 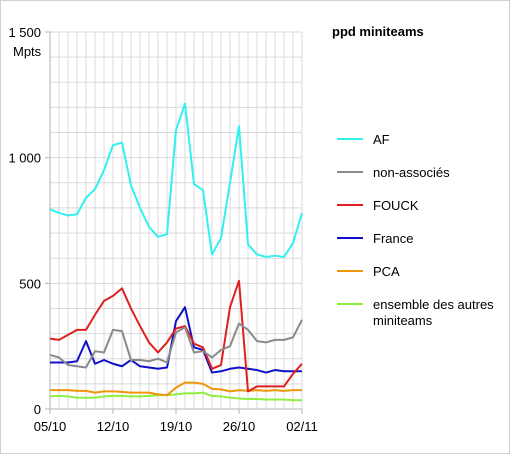 What do you see at coordinates (113, 426) in the screenshot?
I see `x-tick-label: 12/10` at bounding box center [113, 426].